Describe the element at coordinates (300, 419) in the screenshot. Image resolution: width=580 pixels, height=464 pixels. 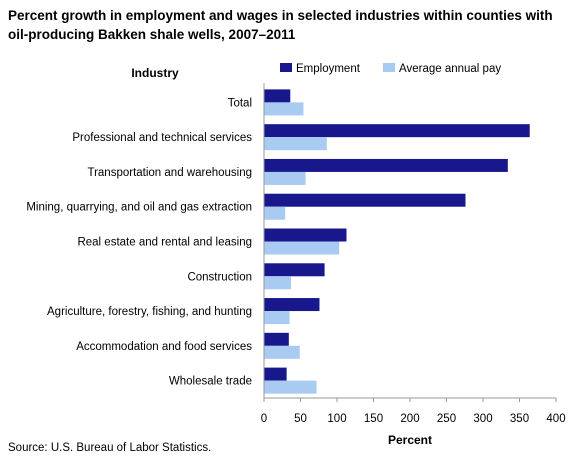
I see `x-tick-label: 50` at that location.